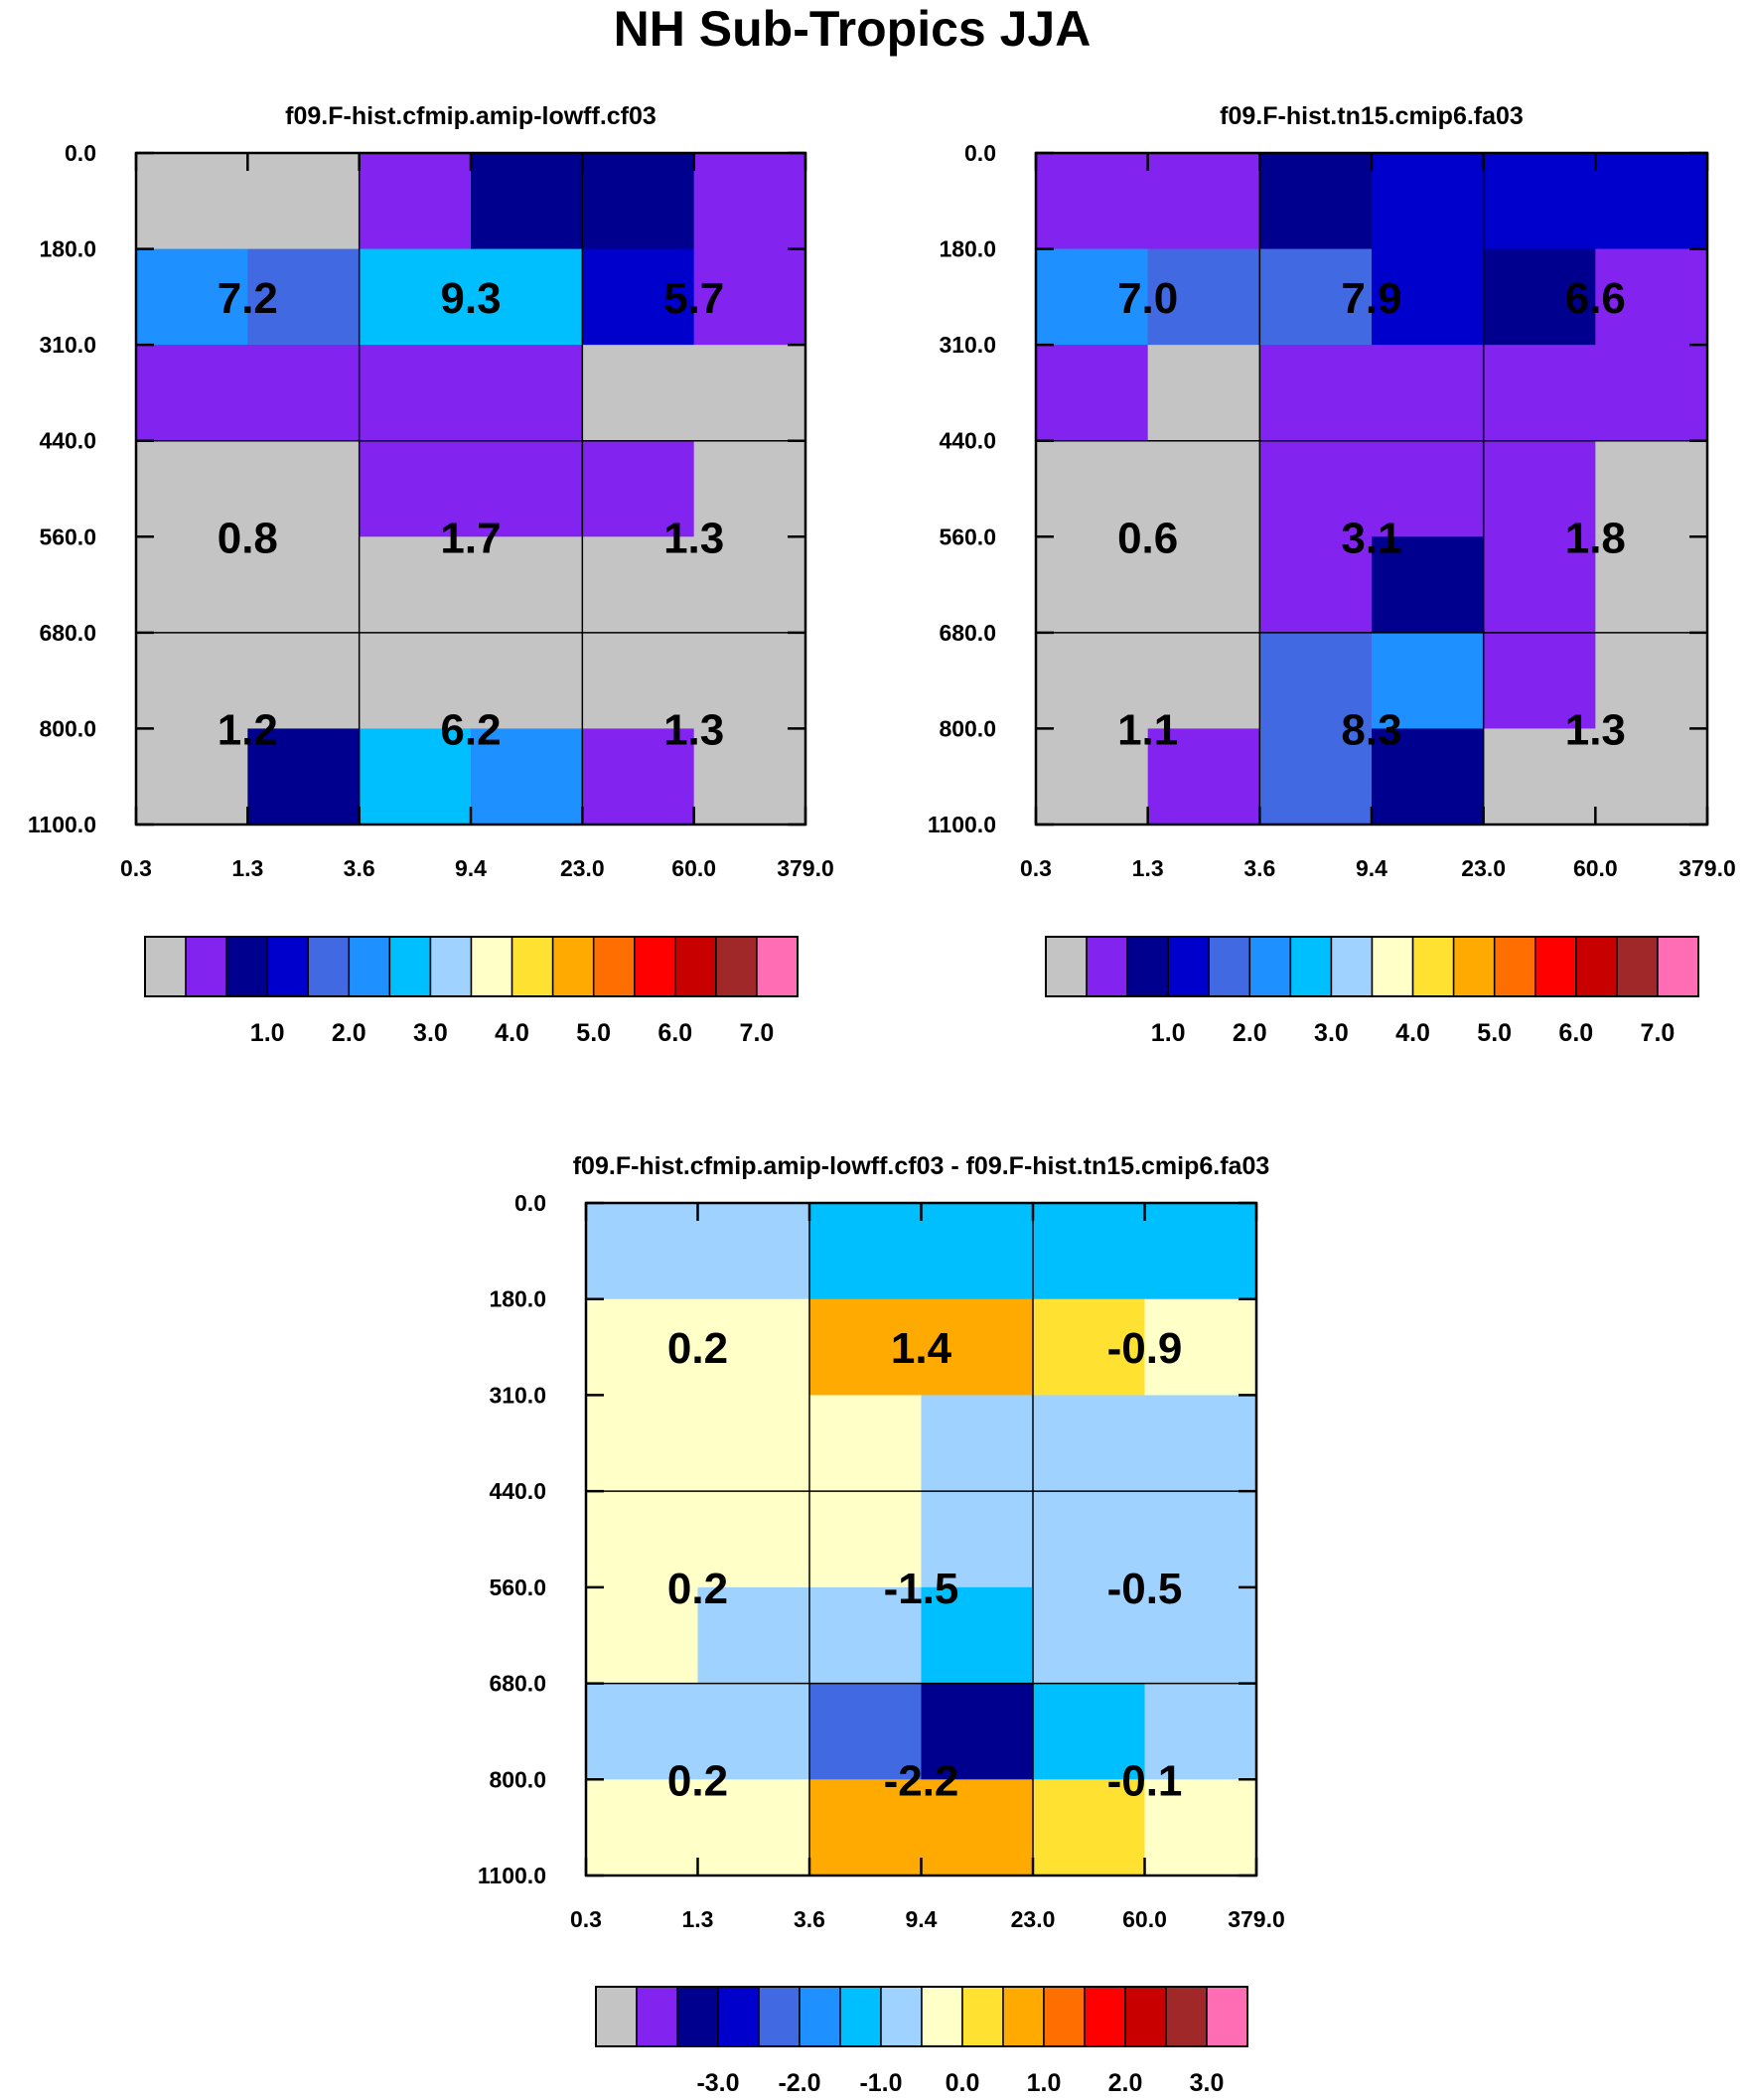 The image size is (1751, 2100). Describe the element at coordinates (1575, 1033) in the screenshot. I see `colorbar-label: 6.0` at that location.